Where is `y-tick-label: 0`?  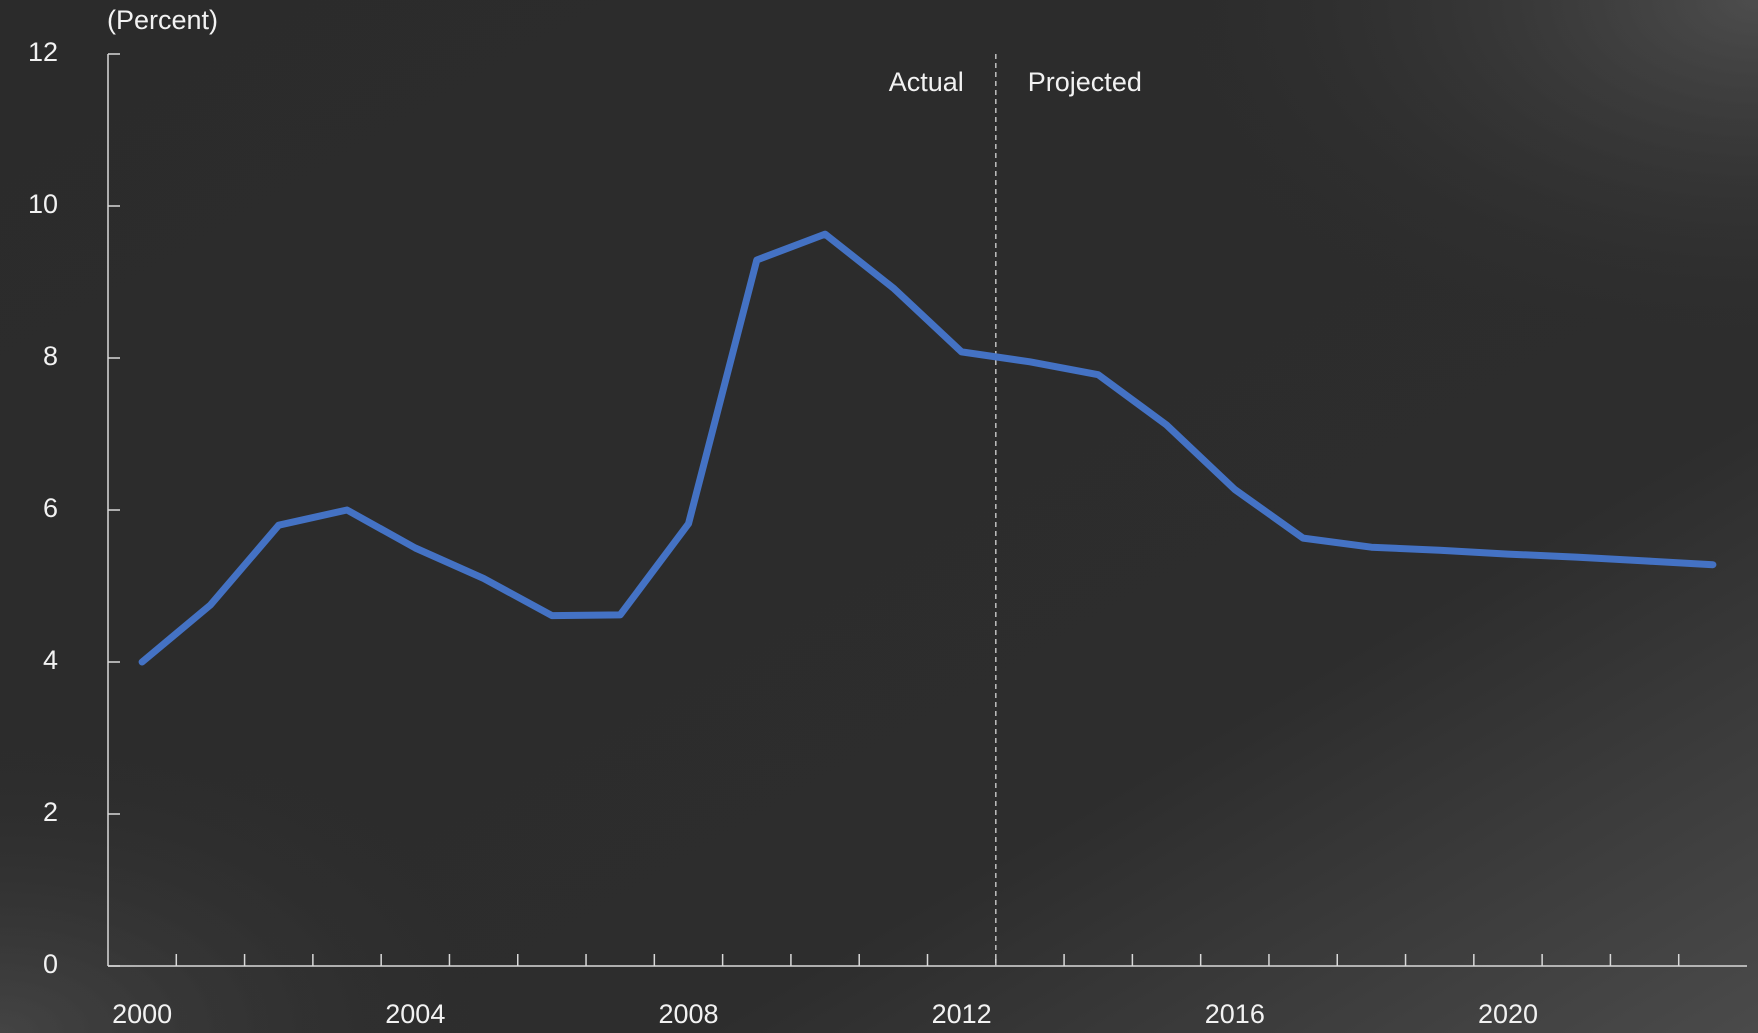 y-tick-label: 0 is located at coordinates (50, 964).